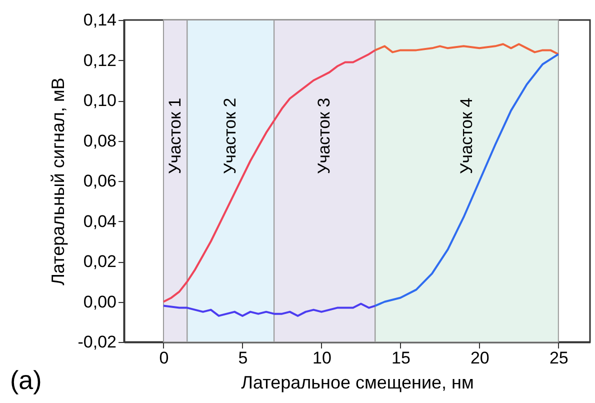 The height and width of the screenshot is (403, 595). I want to click on x-tick-label: 20, so click(480, 358).